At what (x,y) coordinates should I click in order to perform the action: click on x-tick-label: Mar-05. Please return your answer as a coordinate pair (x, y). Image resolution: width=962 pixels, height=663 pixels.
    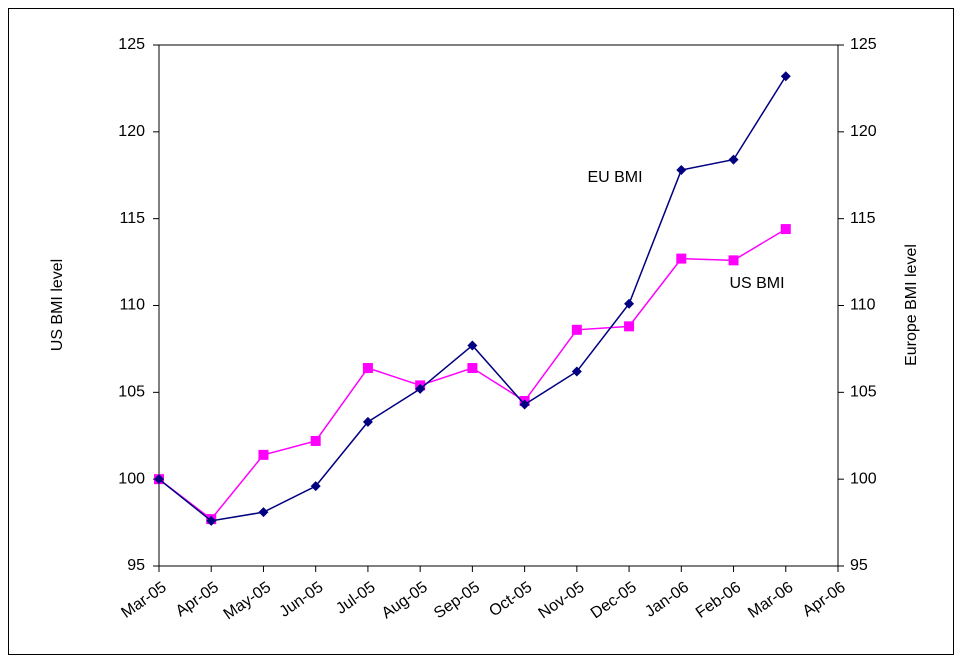
    Looking at the image, I should click on (143, 600).